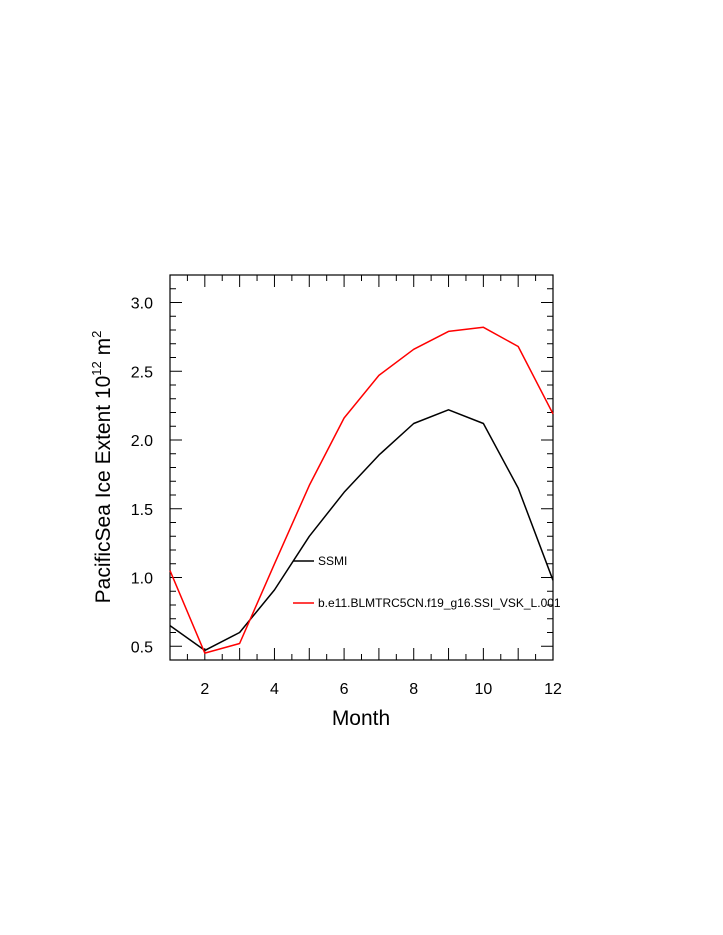  Describe the element at coordinates (142, 372) in the screenshot. I see `y-tick-label: 2.5` at that location.